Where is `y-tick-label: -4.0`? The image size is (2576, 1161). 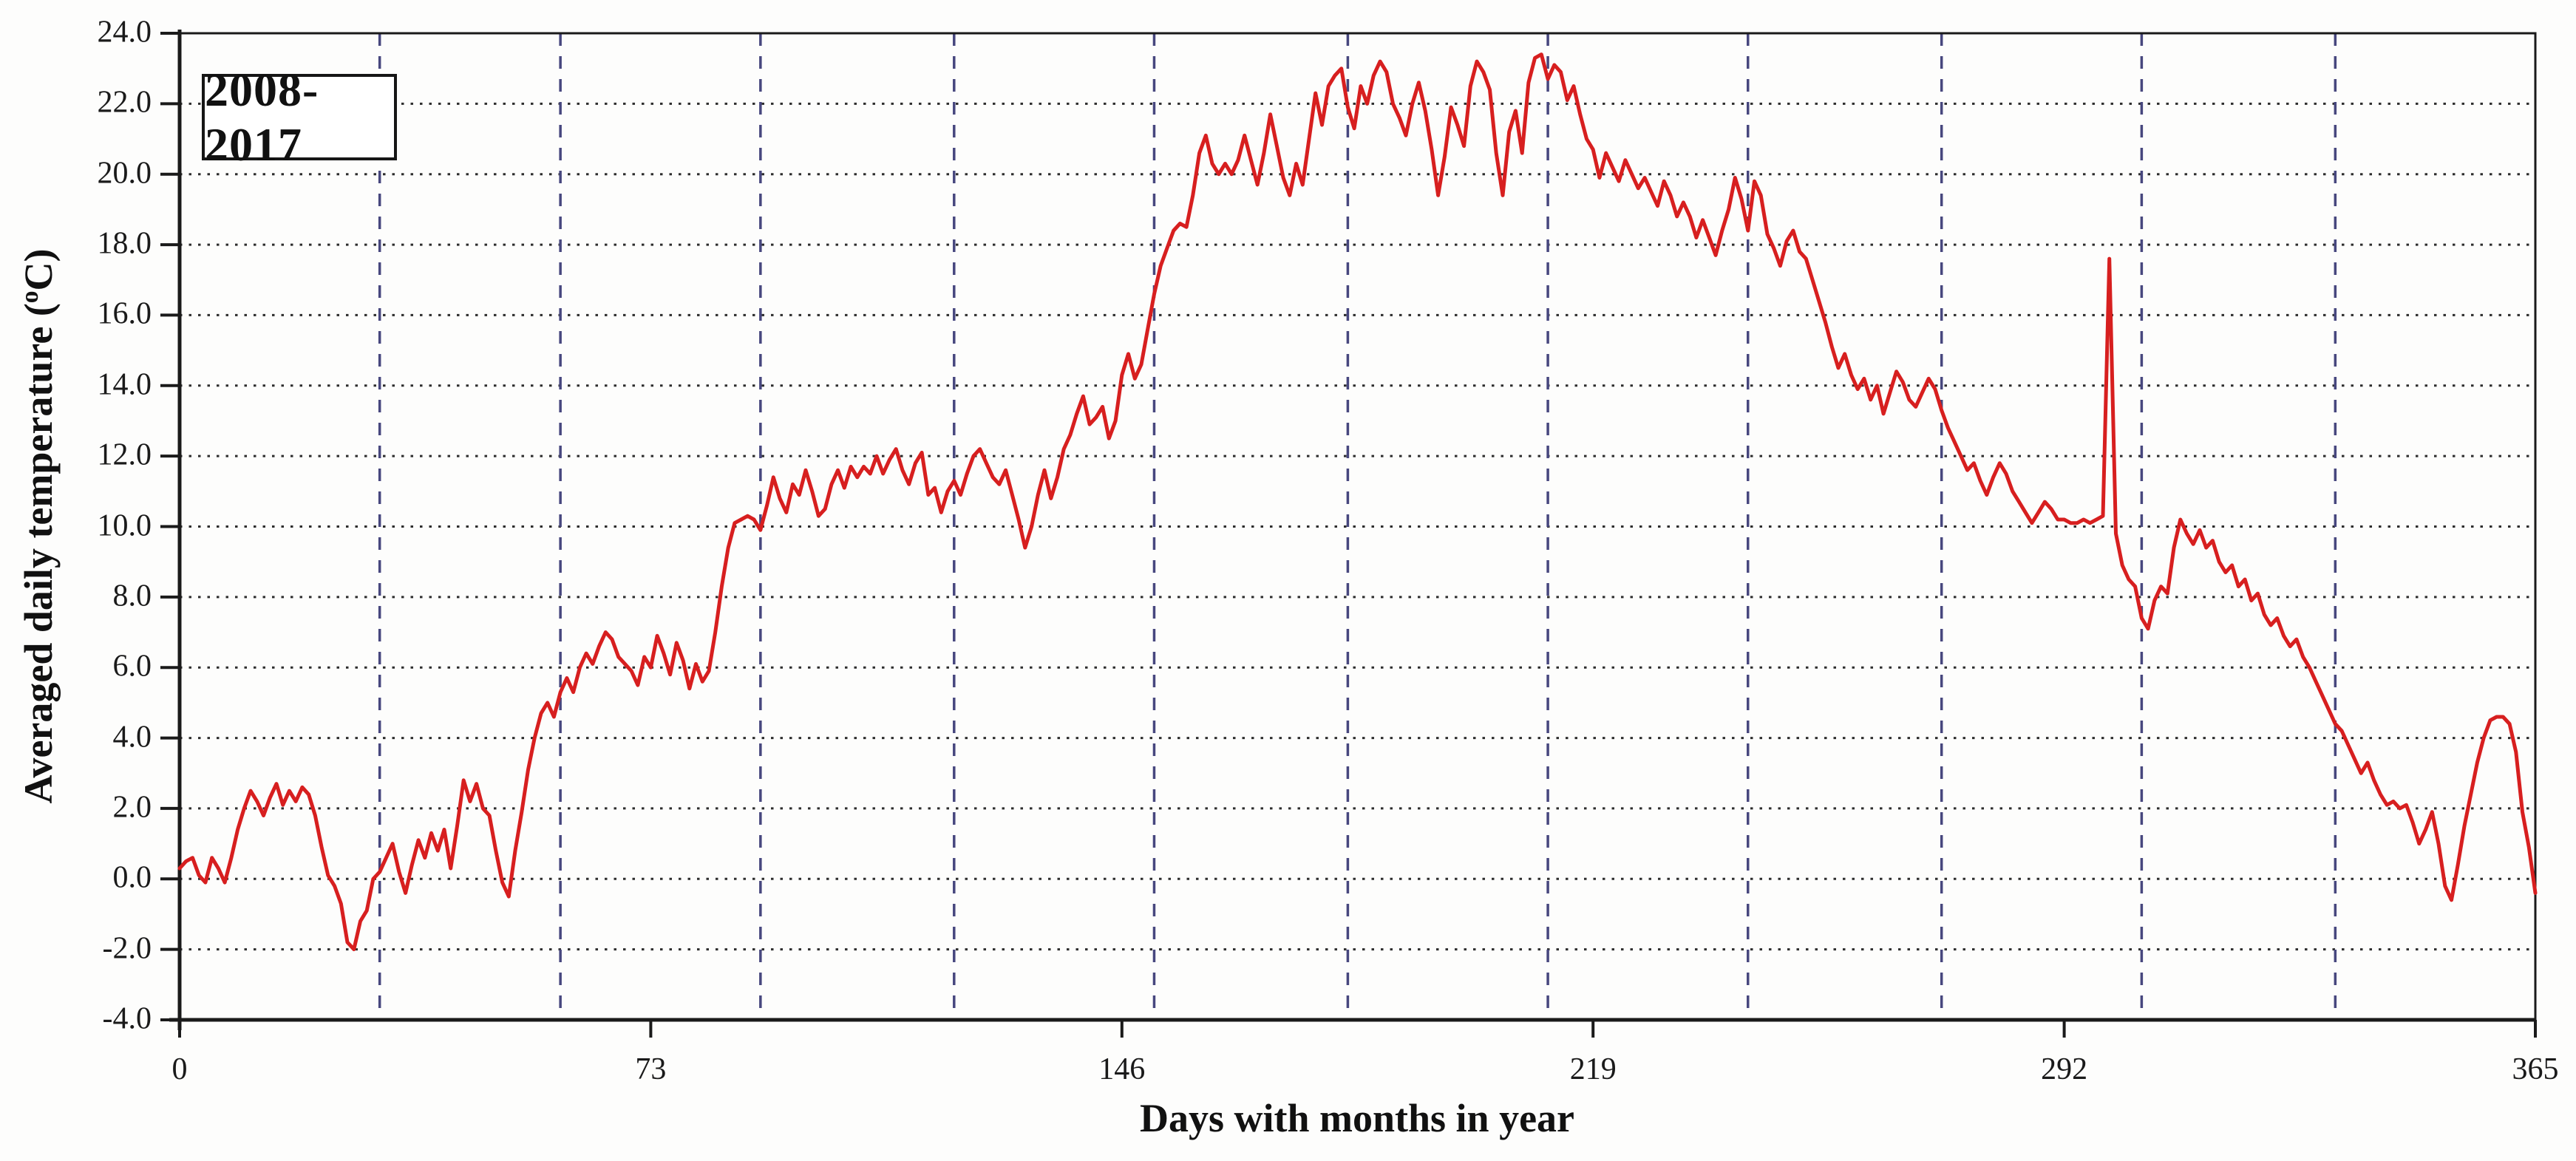 y-tick-label: -4.0 is located at coordinates (127, 1018).